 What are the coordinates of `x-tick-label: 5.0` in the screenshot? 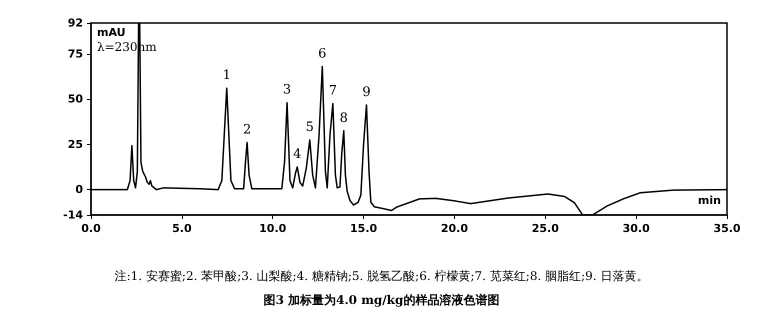 It's located at (182, 228).